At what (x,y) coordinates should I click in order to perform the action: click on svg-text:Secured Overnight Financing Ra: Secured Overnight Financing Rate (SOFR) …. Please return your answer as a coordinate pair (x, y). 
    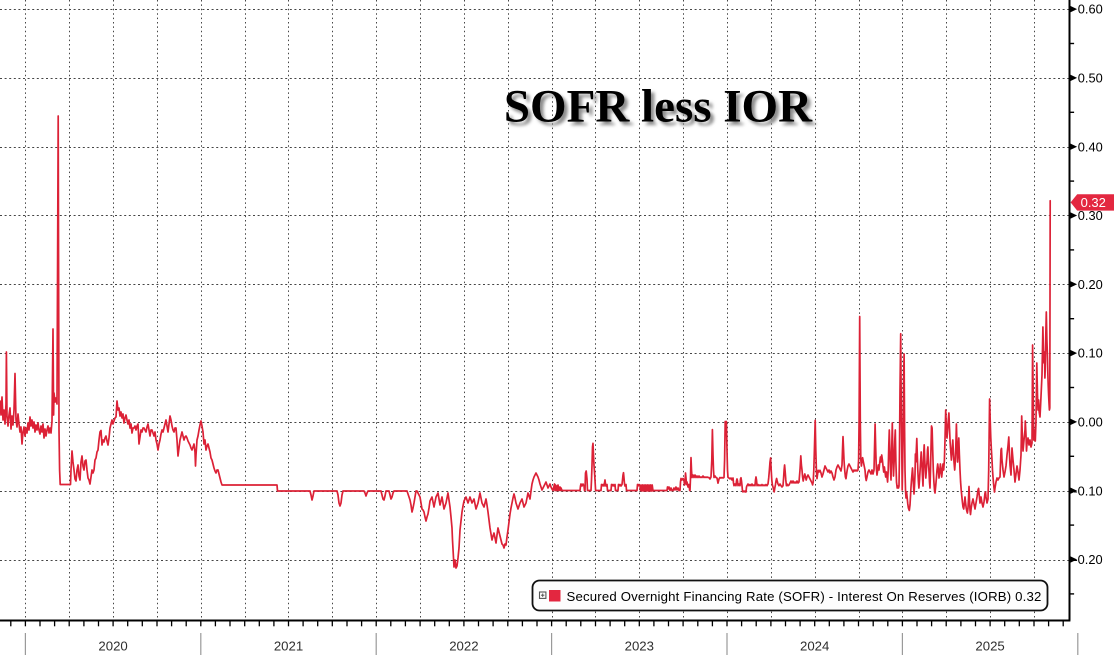
    Looking at the image, I should click on (804, 596).